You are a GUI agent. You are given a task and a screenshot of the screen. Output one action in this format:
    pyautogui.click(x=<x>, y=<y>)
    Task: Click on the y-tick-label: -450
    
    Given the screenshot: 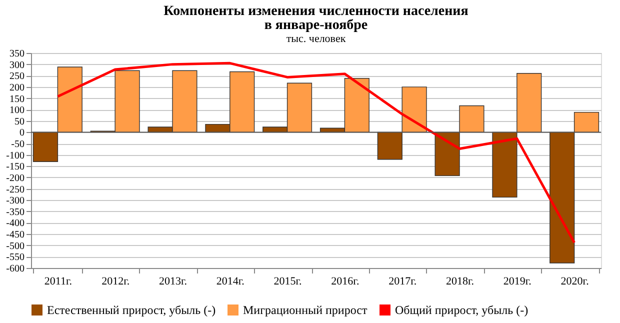 What is the action you would take?
    pyautogui.click(x=15, y=235)
    